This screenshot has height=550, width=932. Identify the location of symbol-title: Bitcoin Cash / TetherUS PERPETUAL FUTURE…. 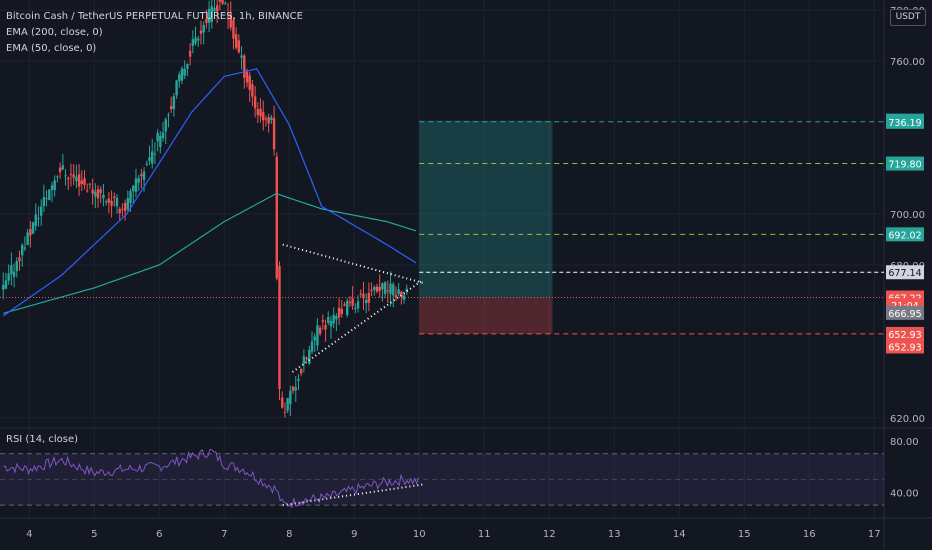
(154, 16).